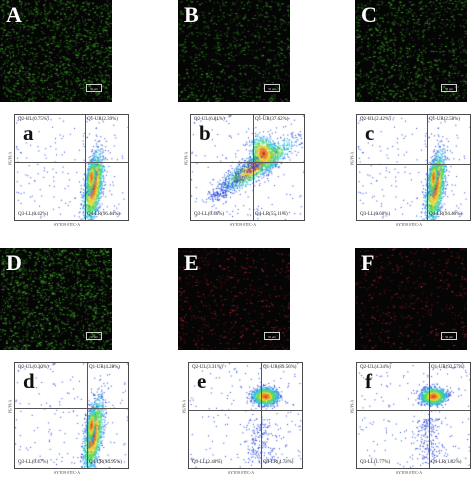 This screenshot has width=474, height=486. Describe the element at coordinates (103, 214) in the screenshot. I see `q4-label: Q4-LR(96.44%)` at that location.